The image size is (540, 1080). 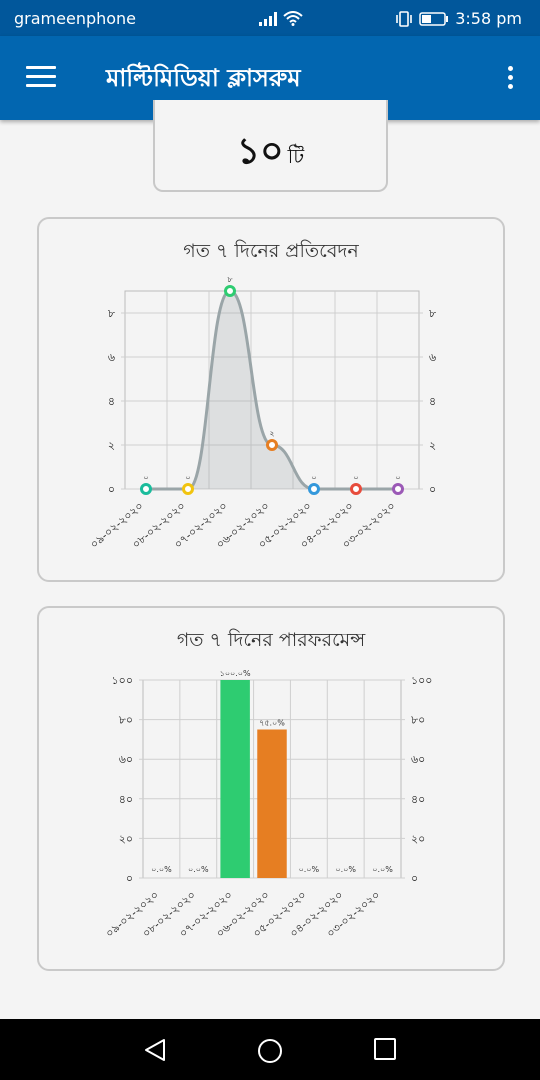 What do you see at coordinates (434, 18) in the screenshot?
I see `battery-icon` at bounding box center [434, 18].